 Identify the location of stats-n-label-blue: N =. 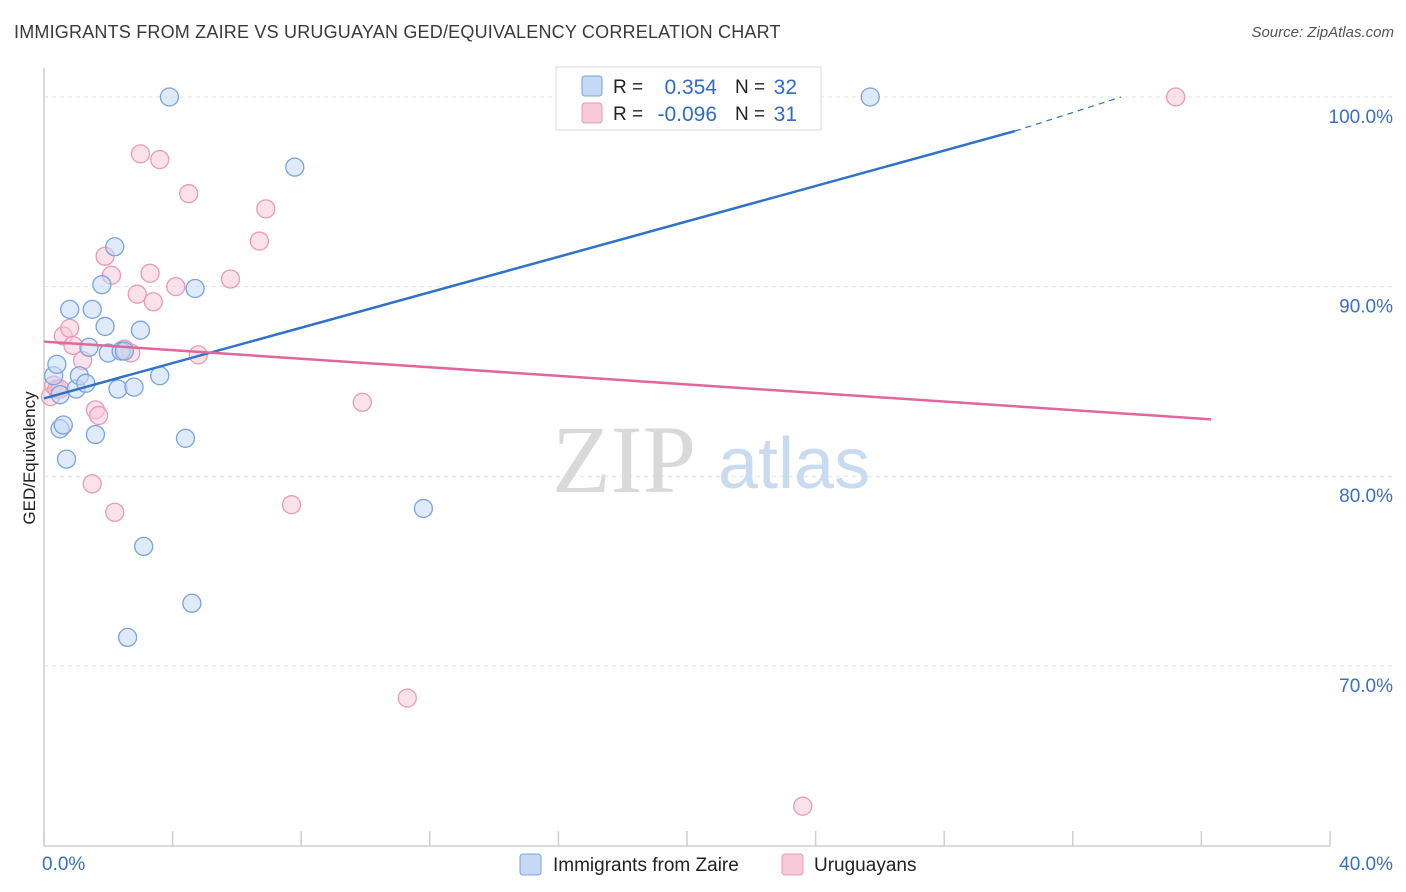
(750, 87).